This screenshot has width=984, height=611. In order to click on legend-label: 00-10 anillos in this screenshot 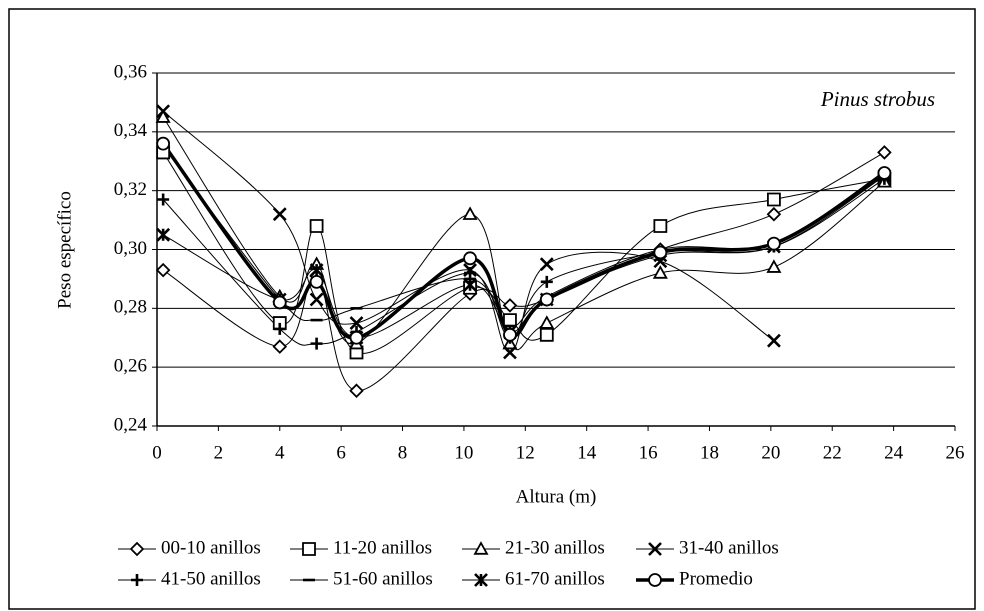, I will do `click(211, 547)`.